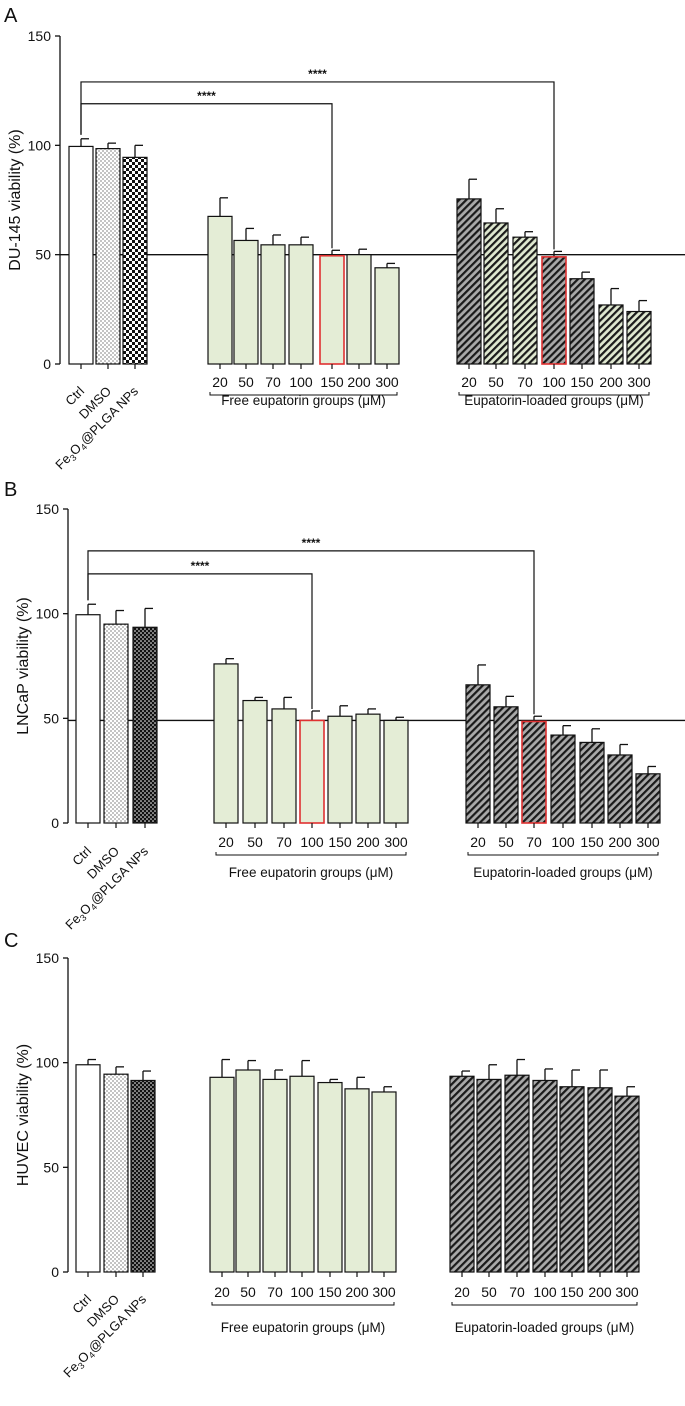 The width and height of the screenshot is (685, 1406). Describe the element at coordinates (23, 666) in the screenshot. I see `y-axis-label: LNCaP viability (%)` at that location.